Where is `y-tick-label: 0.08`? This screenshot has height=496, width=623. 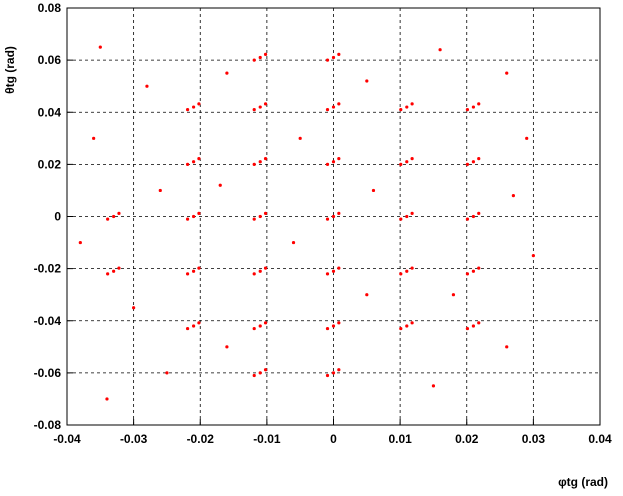 y-tick-label: 0.08 is located at coordinates (50, 8).